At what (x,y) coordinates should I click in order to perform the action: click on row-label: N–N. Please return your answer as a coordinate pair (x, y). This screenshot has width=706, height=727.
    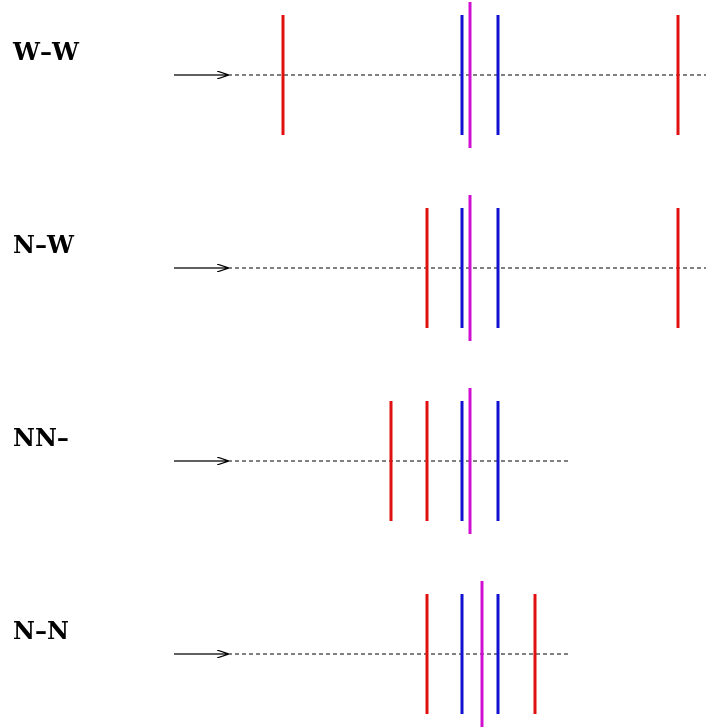
    Looking at the image, I should click on (41, 630).